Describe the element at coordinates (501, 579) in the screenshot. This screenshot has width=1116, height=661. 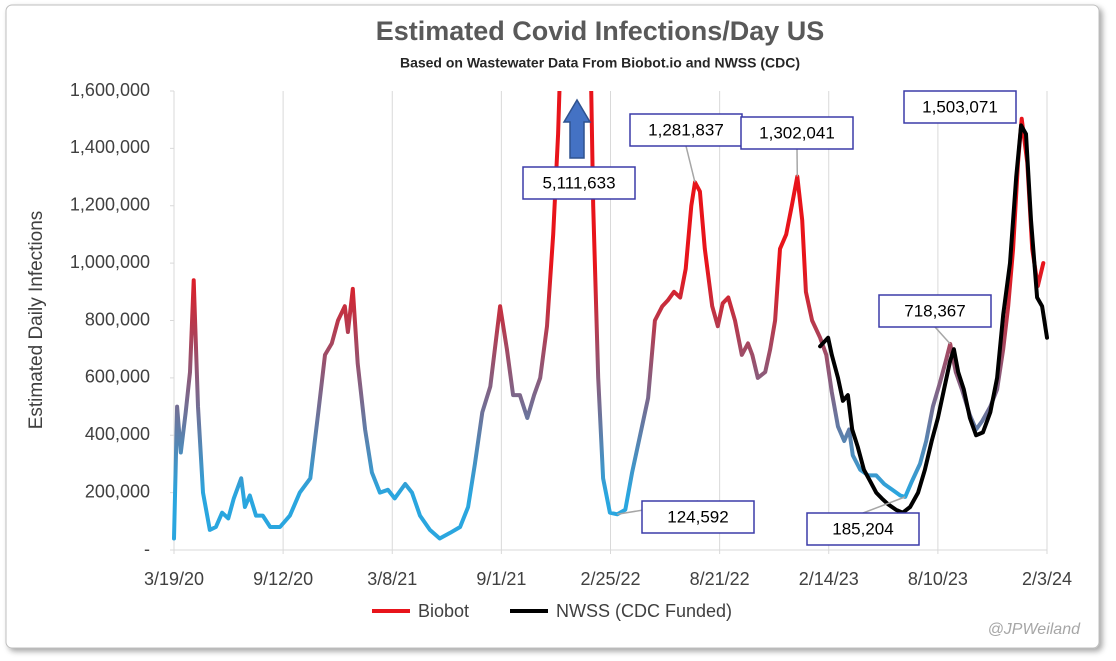
I see `x-tick-label: 9/1/21` at that location.